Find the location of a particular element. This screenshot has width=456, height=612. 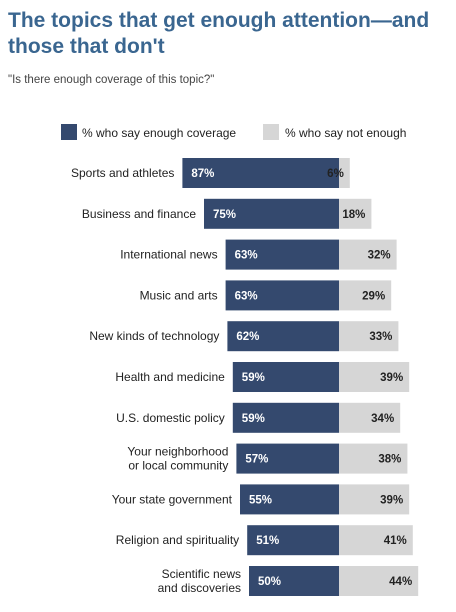

bar-row: 62% 33% New kinds of technology is located at coordinates (244, 336).